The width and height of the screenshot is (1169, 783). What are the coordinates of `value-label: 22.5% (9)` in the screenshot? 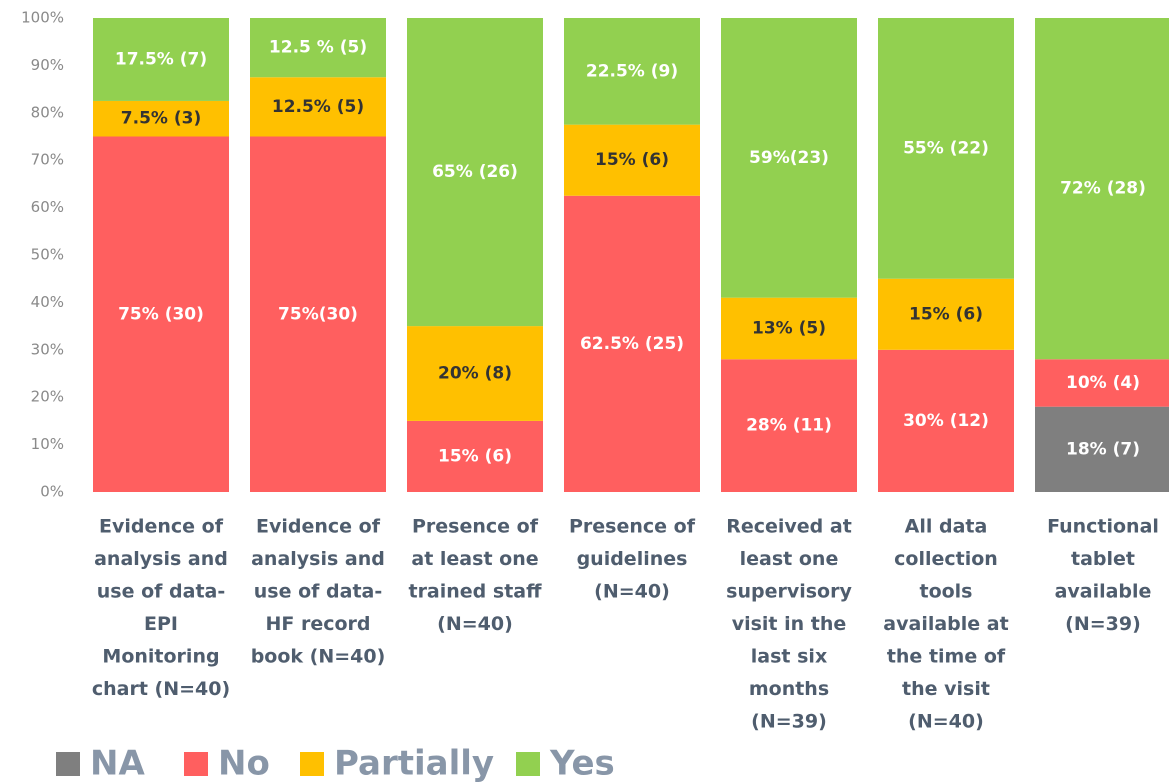 It's located at (632, 71).